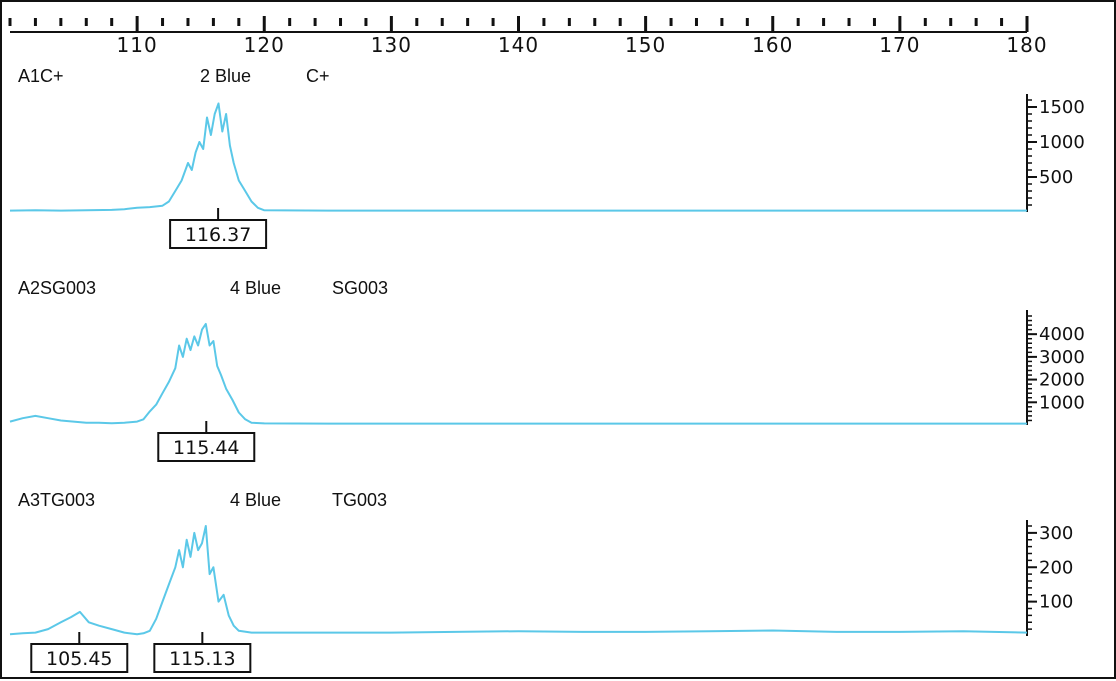  I want to click on panel-2-y-tick-label-1000: 1000, so click(1062, 402).